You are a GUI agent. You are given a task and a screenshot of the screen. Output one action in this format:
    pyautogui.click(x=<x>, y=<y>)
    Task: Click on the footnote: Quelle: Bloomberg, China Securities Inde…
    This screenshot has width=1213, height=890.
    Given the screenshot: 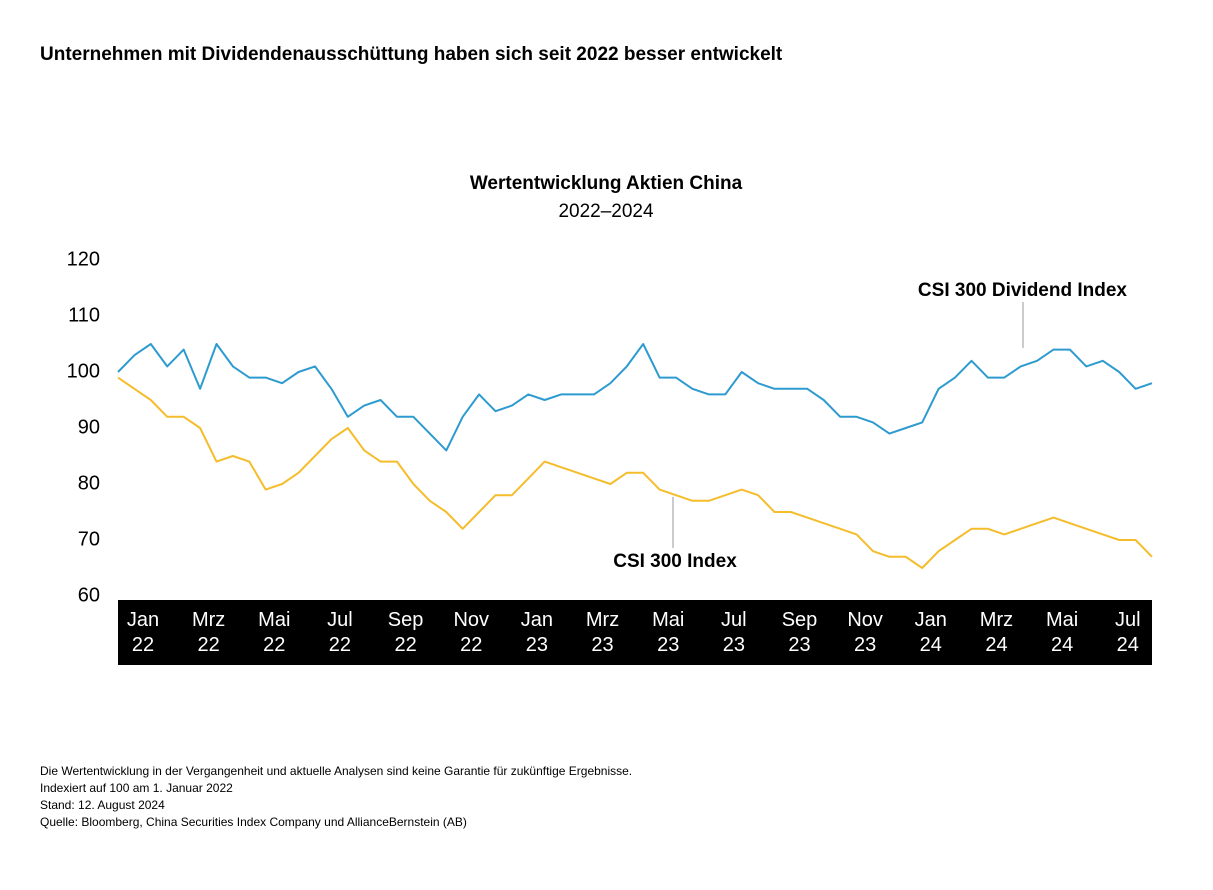 What is the action you would take?
    pyautogui.click(x=253, y=822)
    